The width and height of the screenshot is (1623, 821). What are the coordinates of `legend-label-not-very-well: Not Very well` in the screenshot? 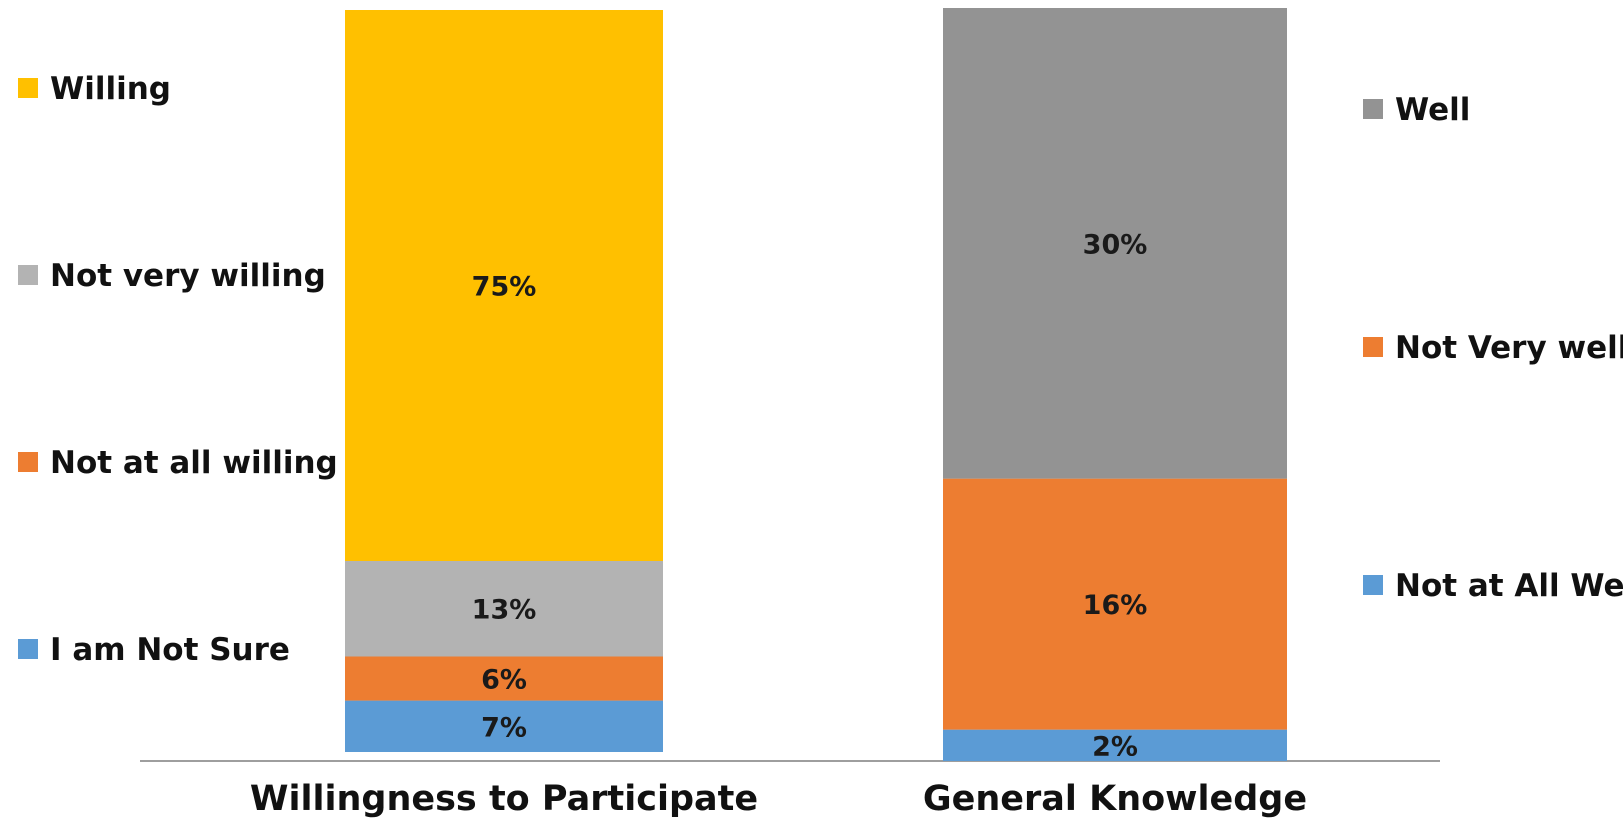 It's located at (1509, 348).